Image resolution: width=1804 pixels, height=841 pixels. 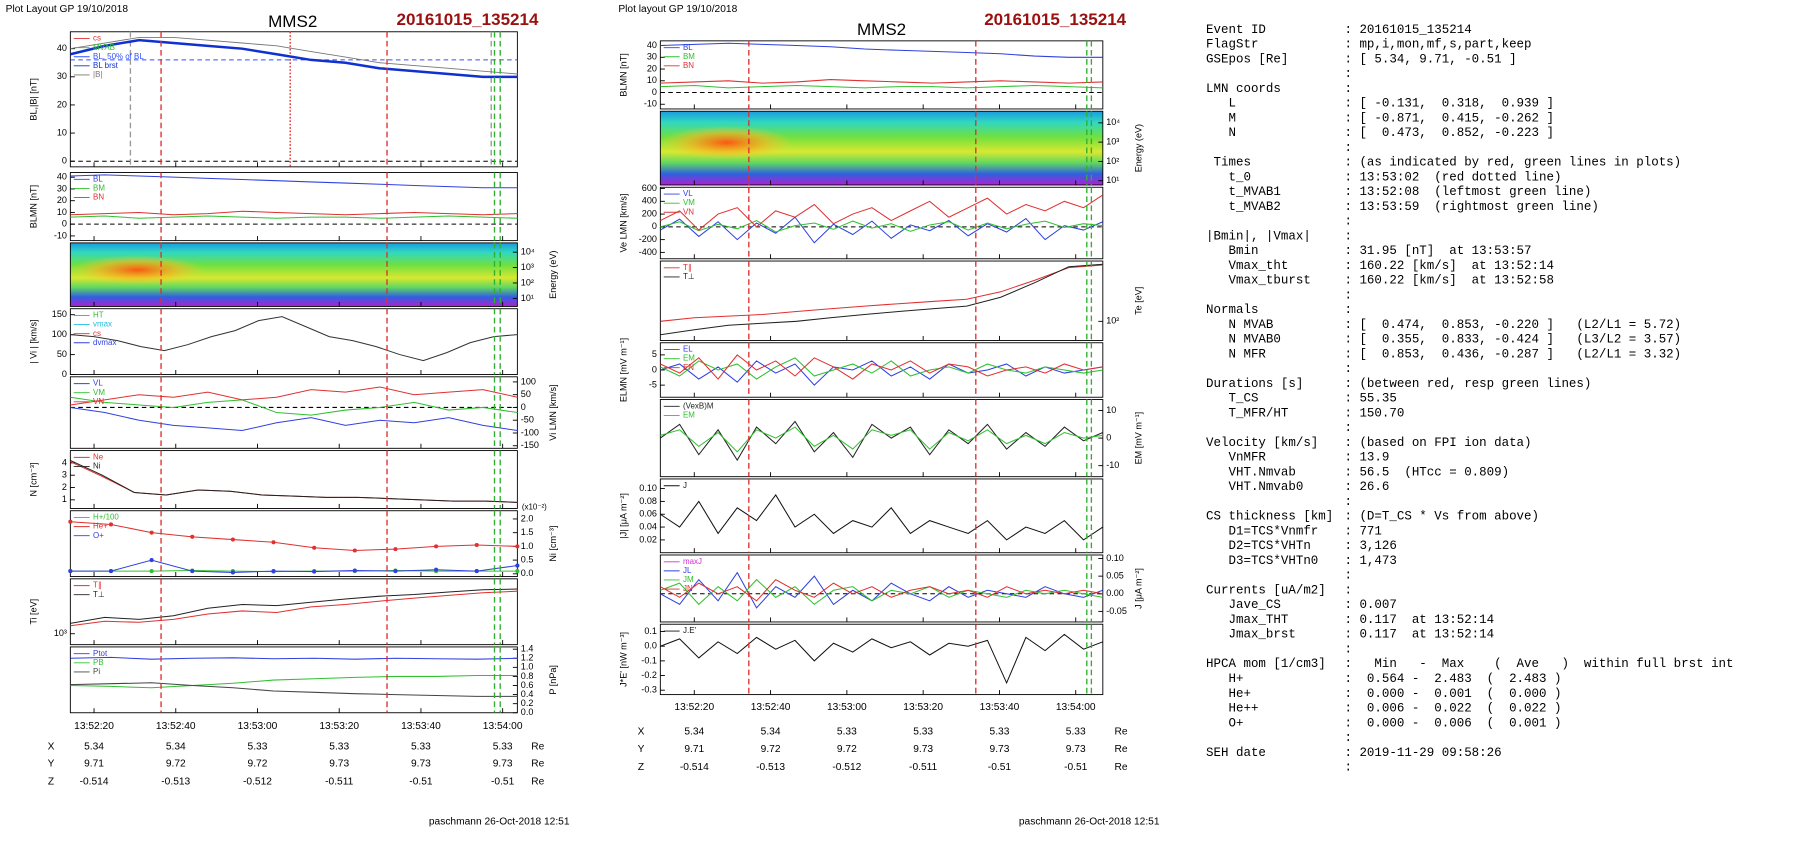 What do you see at coordinates (1236, 753) in the screenshot?
I see `info-label: SEH date` at bounding box center [1236, 753].